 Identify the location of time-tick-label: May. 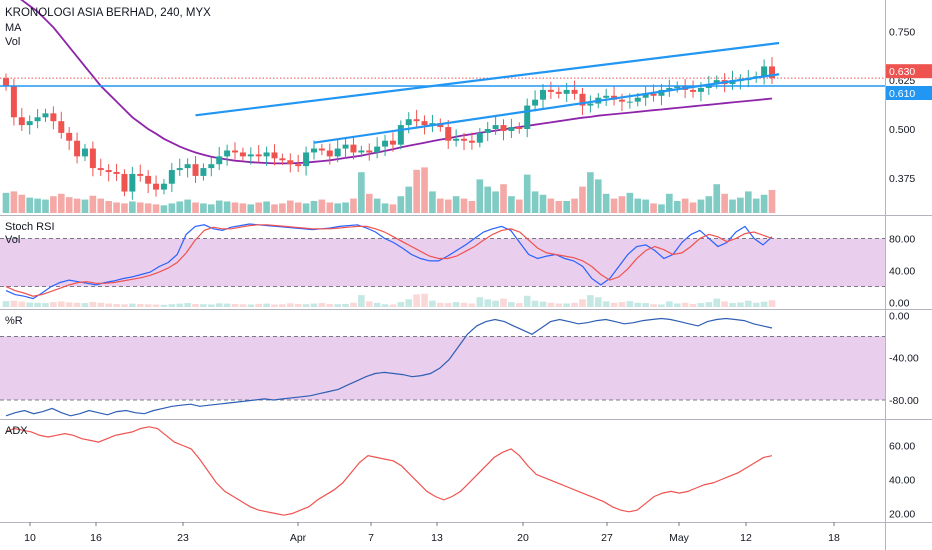
(679, 538).